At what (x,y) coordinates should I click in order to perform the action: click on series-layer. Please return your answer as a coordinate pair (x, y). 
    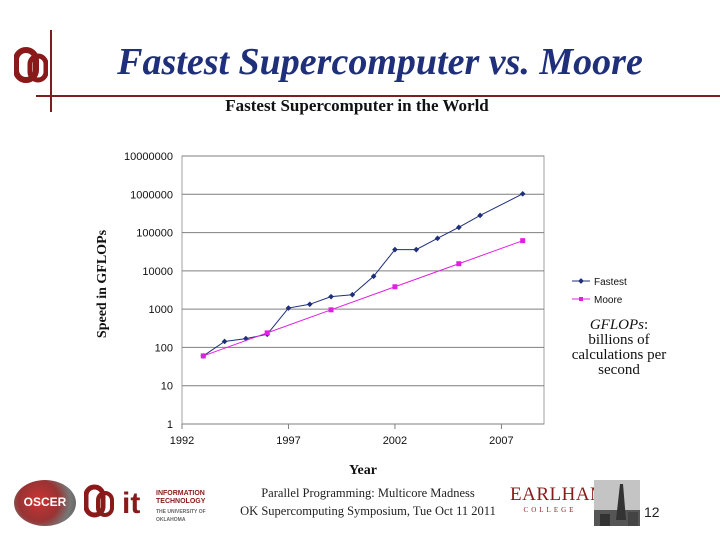
    Looking at the image, I should click on (363, 275).